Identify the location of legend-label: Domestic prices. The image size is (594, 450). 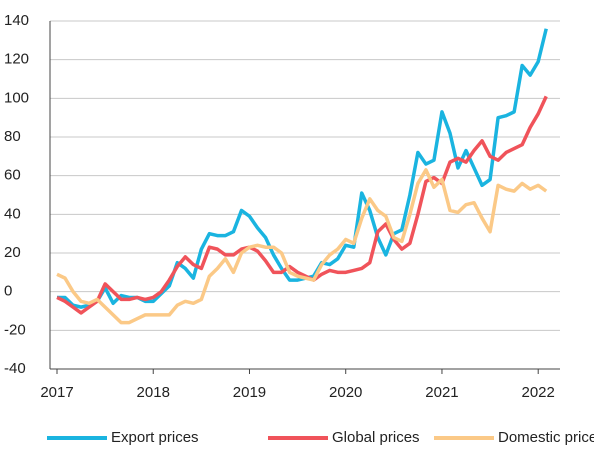
(546, 437).